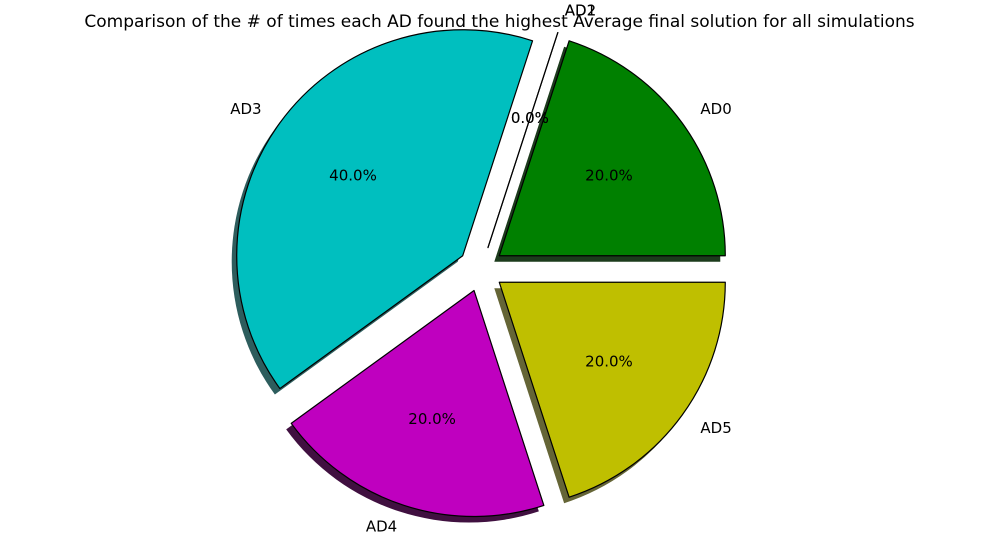  I want to click on wedge-ad0, so click(612, 148).